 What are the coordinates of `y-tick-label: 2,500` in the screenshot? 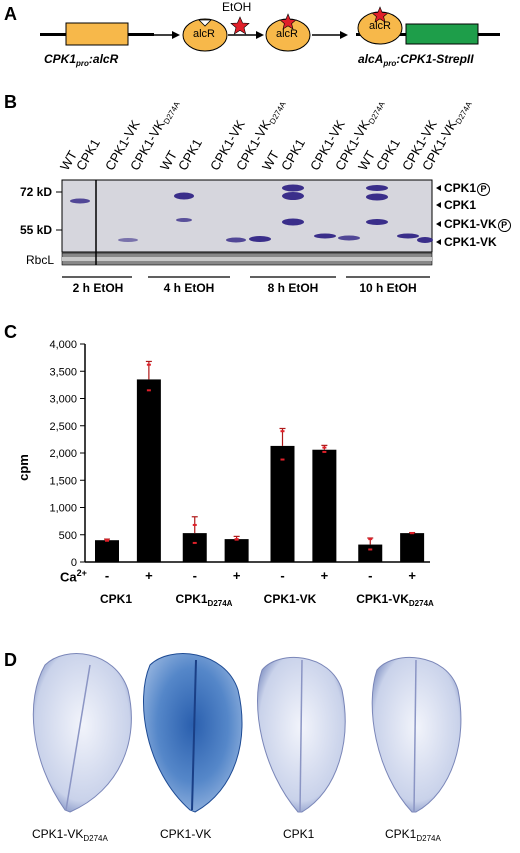 It's located at (63, 427).